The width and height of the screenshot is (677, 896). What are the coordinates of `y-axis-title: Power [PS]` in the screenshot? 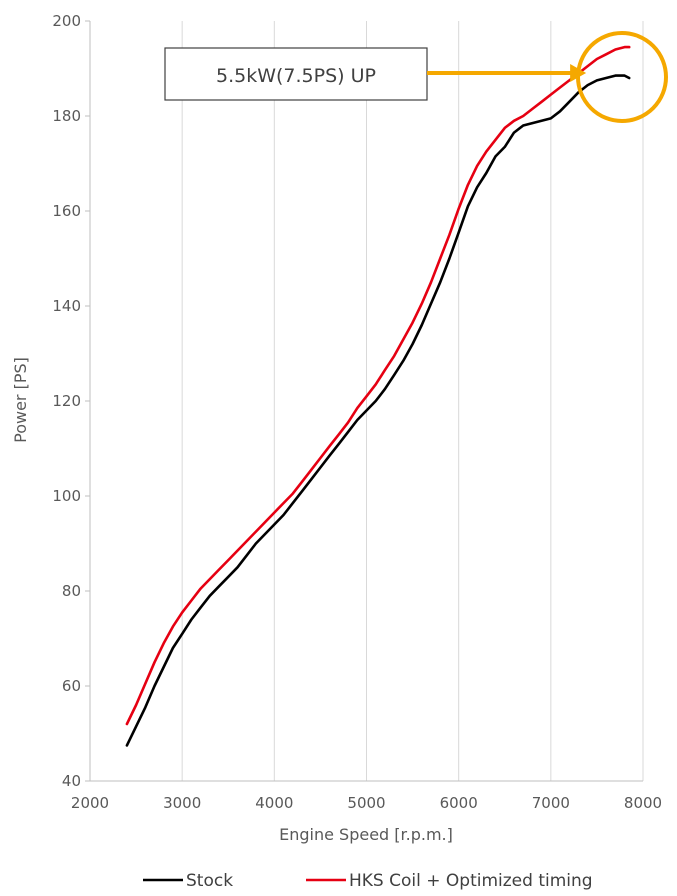 It's located at (20, 400).